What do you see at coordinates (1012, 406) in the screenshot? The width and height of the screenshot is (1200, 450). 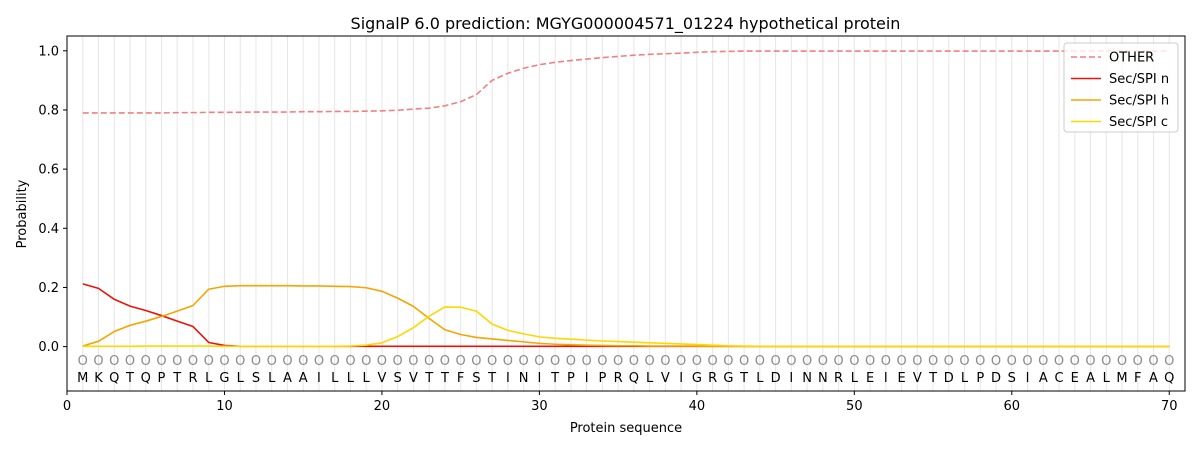 I see `x-tick-label: 60` at bounding box center [1012, 406].